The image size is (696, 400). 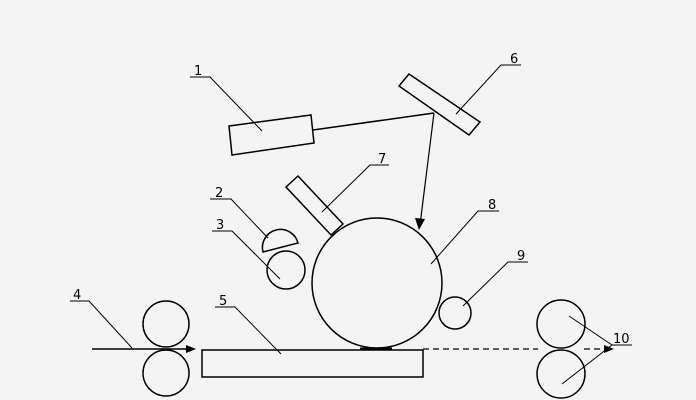 What do you see at coordinates (377, 283) in the screenshot?
I see `photosensitive-drum` at bounding box center [377, 283].